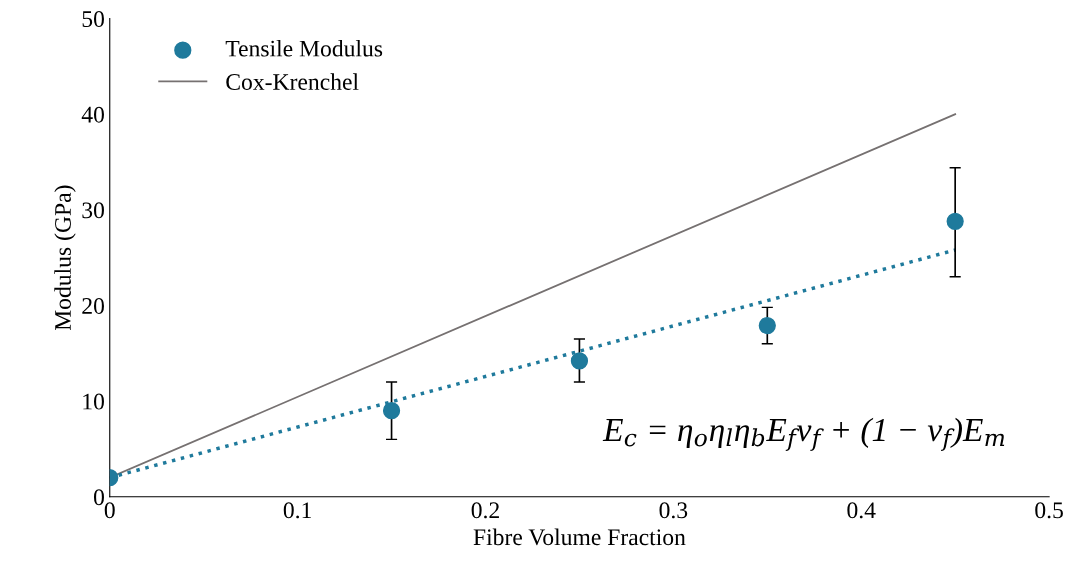 The image size is (1076, 581). I want to click on y-tick-label: 0, so click(98, 497).